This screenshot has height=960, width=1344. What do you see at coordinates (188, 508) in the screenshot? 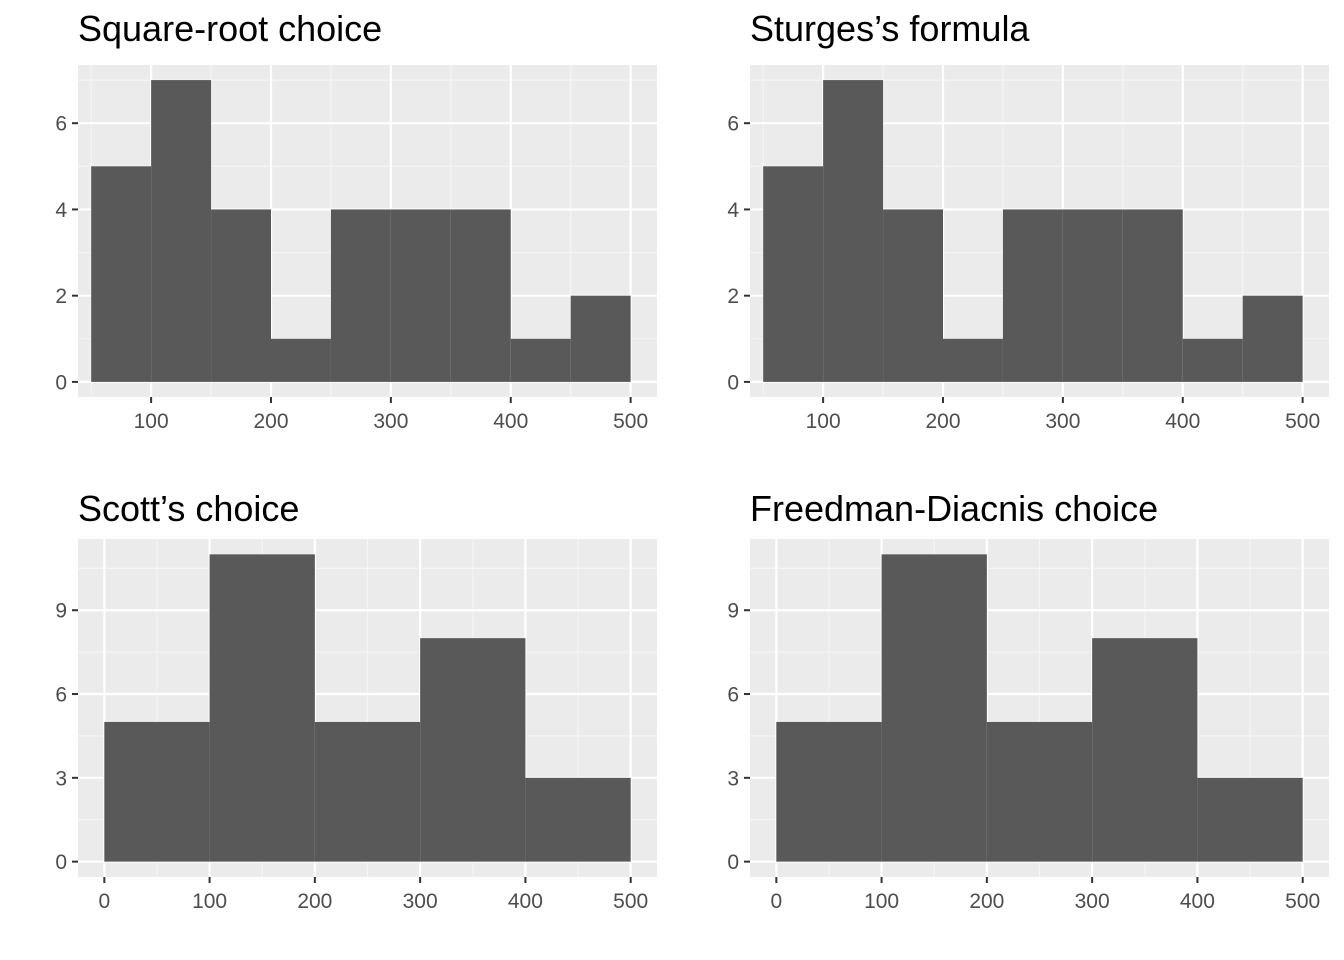
I see `panel-title: Scott’s choice` at bounding box center [188, 508].